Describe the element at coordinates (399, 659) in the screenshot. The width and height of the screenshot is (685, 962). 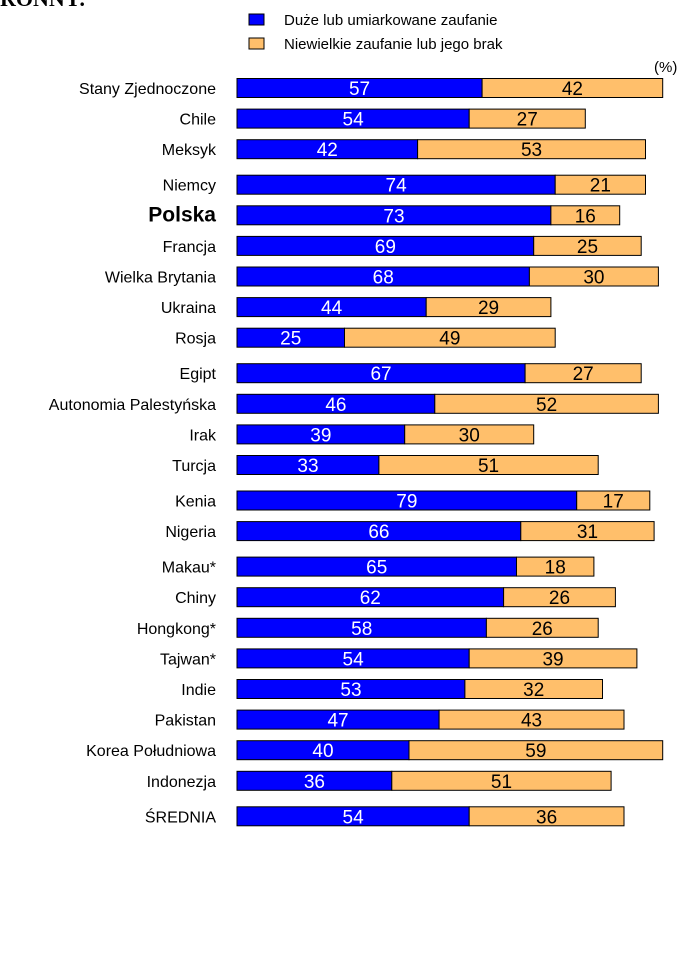
I see `row-tajwan-: Tajwan* 54 39` at that location.